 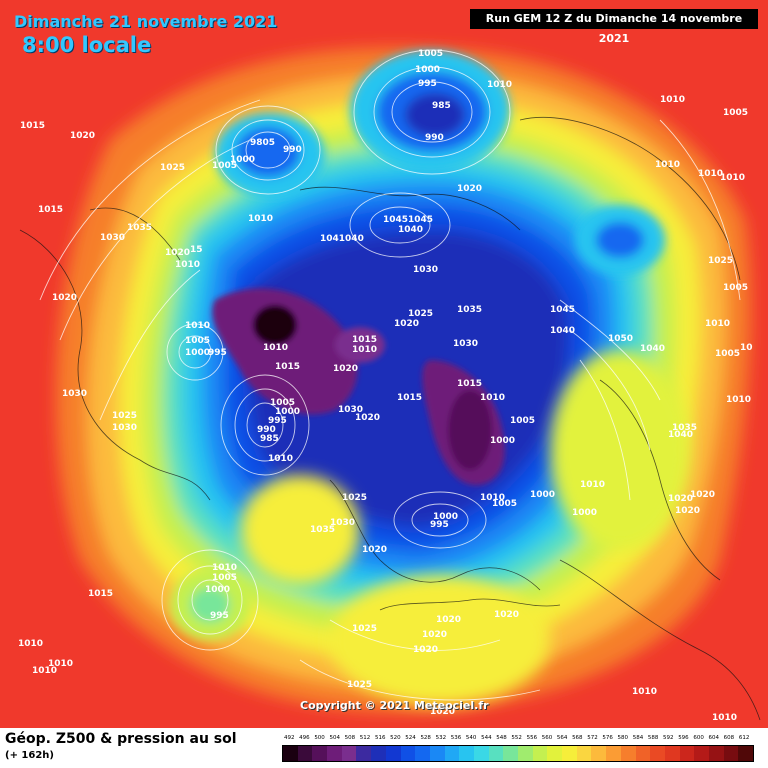 I want to click on scale-tick-label: 524, so click(x=410, y=738).